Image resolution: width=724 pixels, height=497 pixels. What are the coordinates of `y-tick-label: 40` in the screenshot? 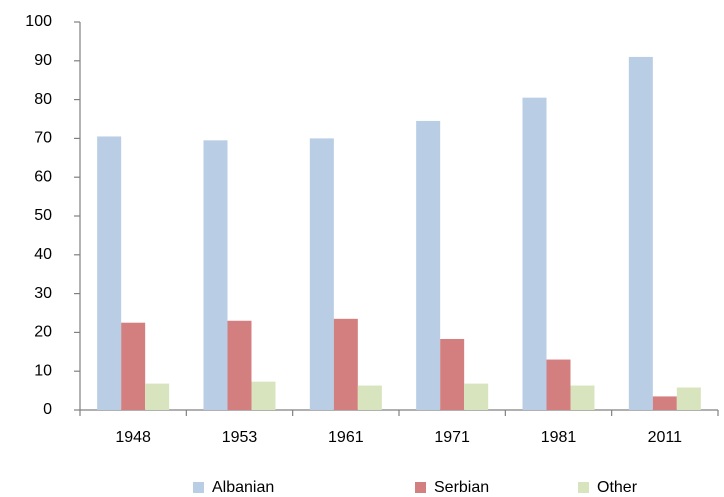 It's located at (43, 254).